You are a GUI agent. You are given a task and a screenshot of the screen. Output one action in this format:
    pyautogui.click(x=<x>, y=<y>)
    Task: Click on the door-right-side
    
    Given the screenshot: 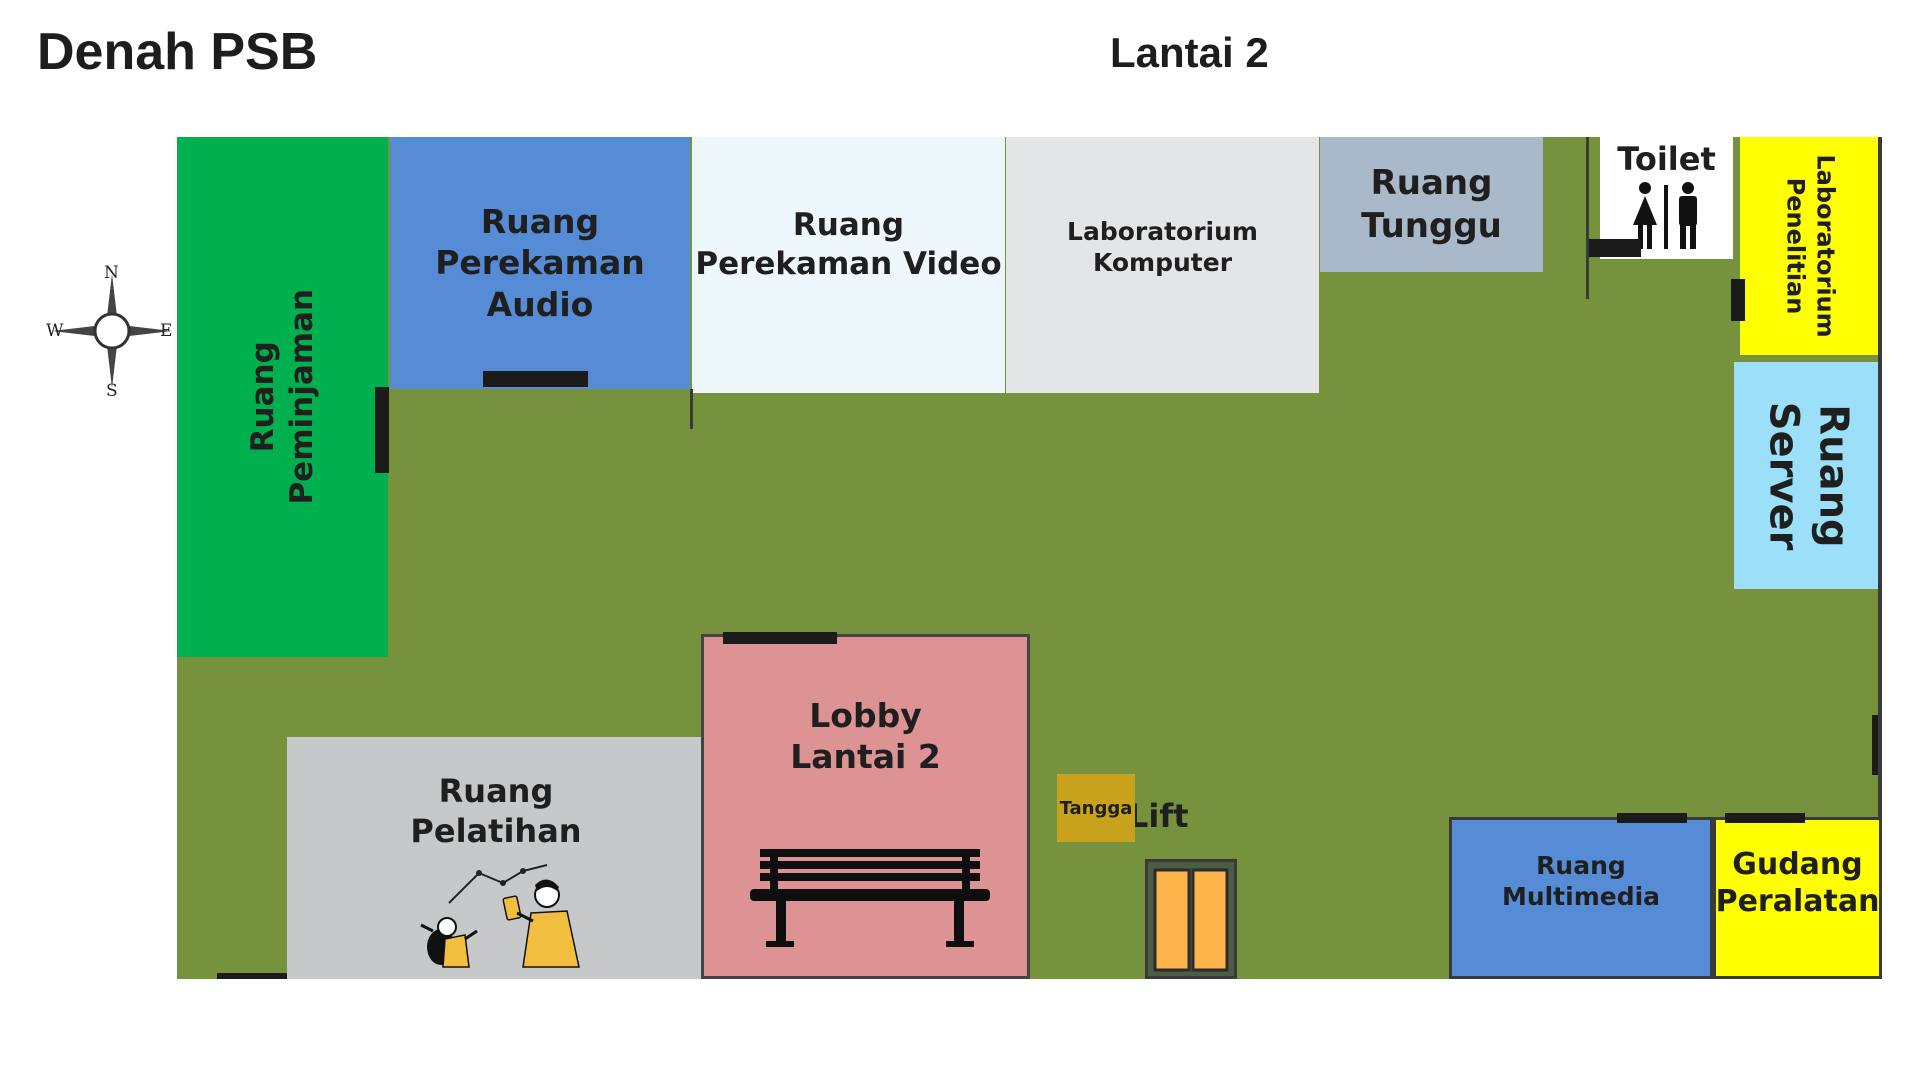 What is the action you would take?
    pyautogui.click(x=1877, y=745)
    